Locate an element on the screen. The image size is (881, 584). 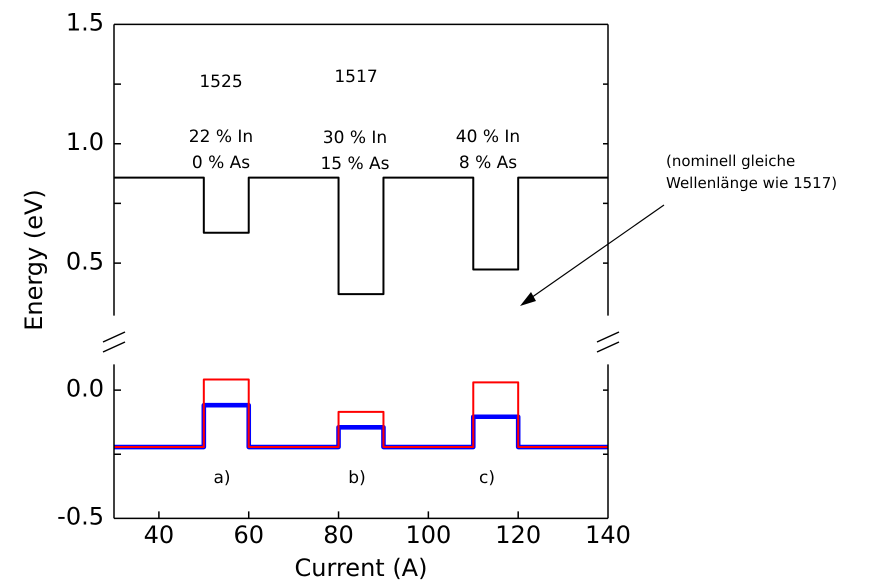
y-tick-label: -0.5 is located at coordinates (80, 516).